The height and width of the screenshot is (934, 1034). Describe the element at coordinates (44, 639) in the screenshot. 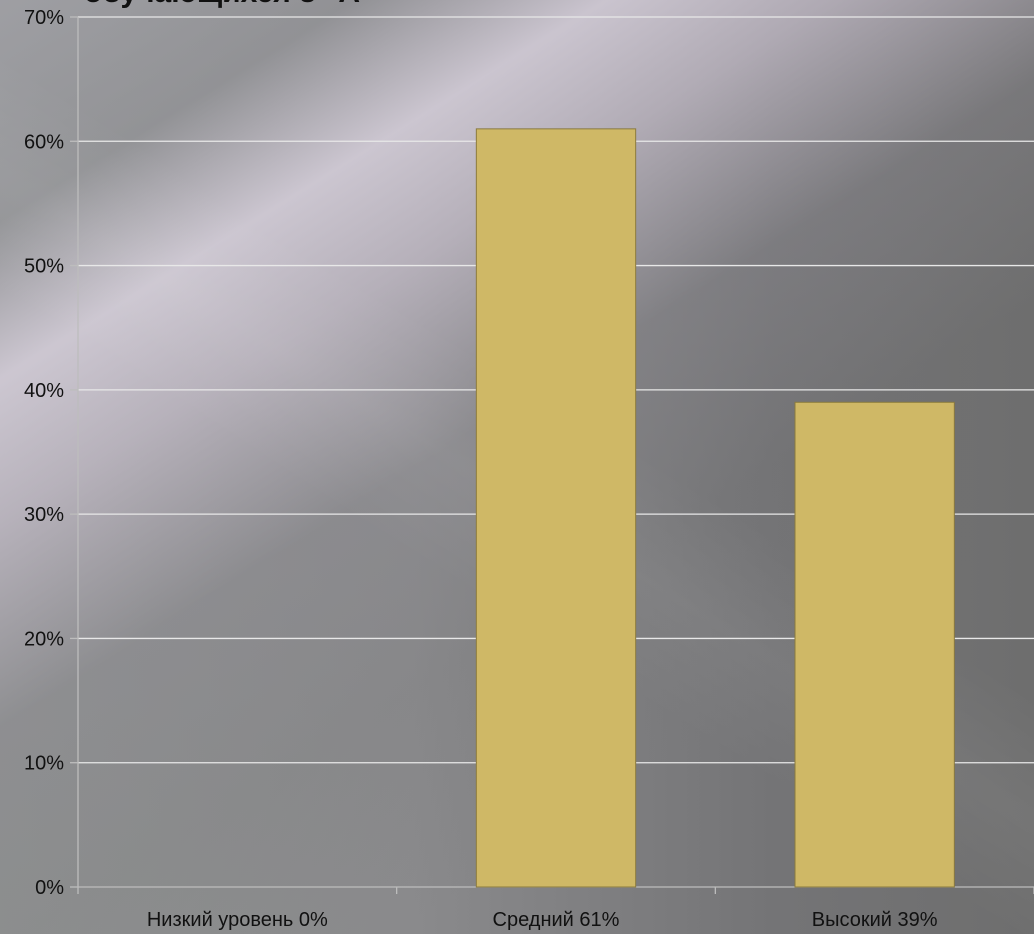

I see `y-tick-label: 20%` at that location.